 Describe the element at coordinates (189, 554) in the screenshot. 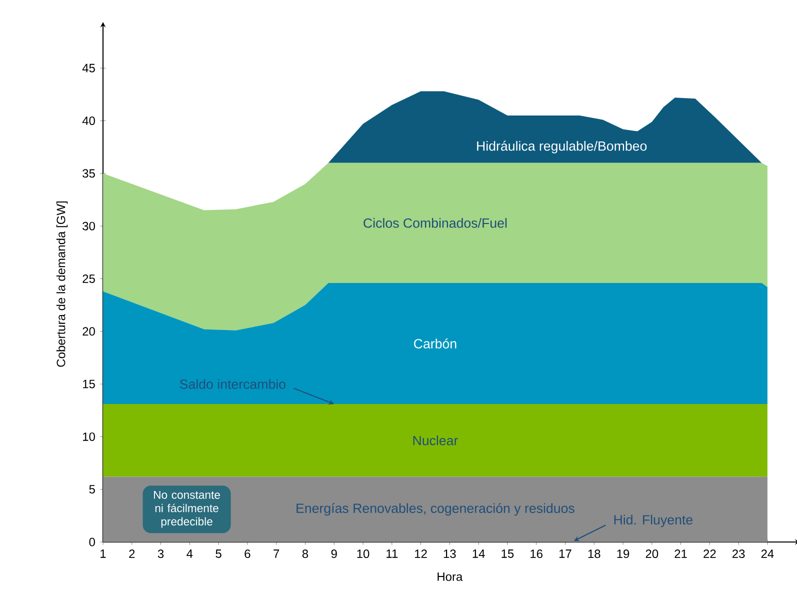

I see `x-tick-label: 4` at that location.